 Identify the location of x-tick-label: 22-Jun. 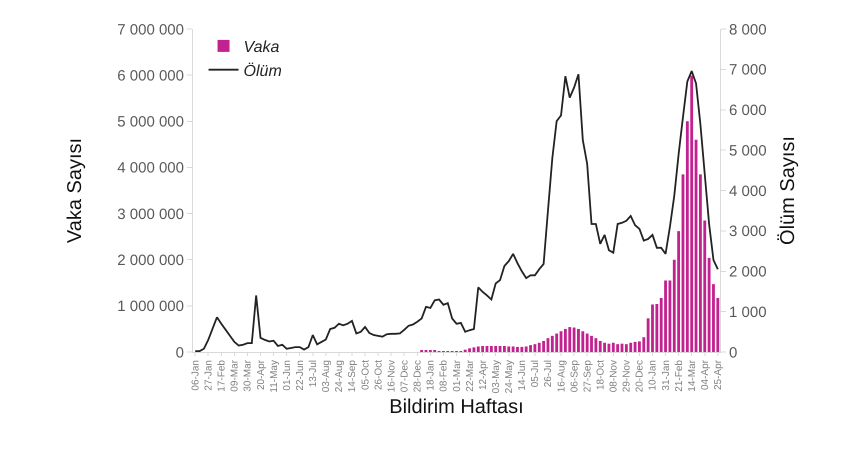
(300, 375).